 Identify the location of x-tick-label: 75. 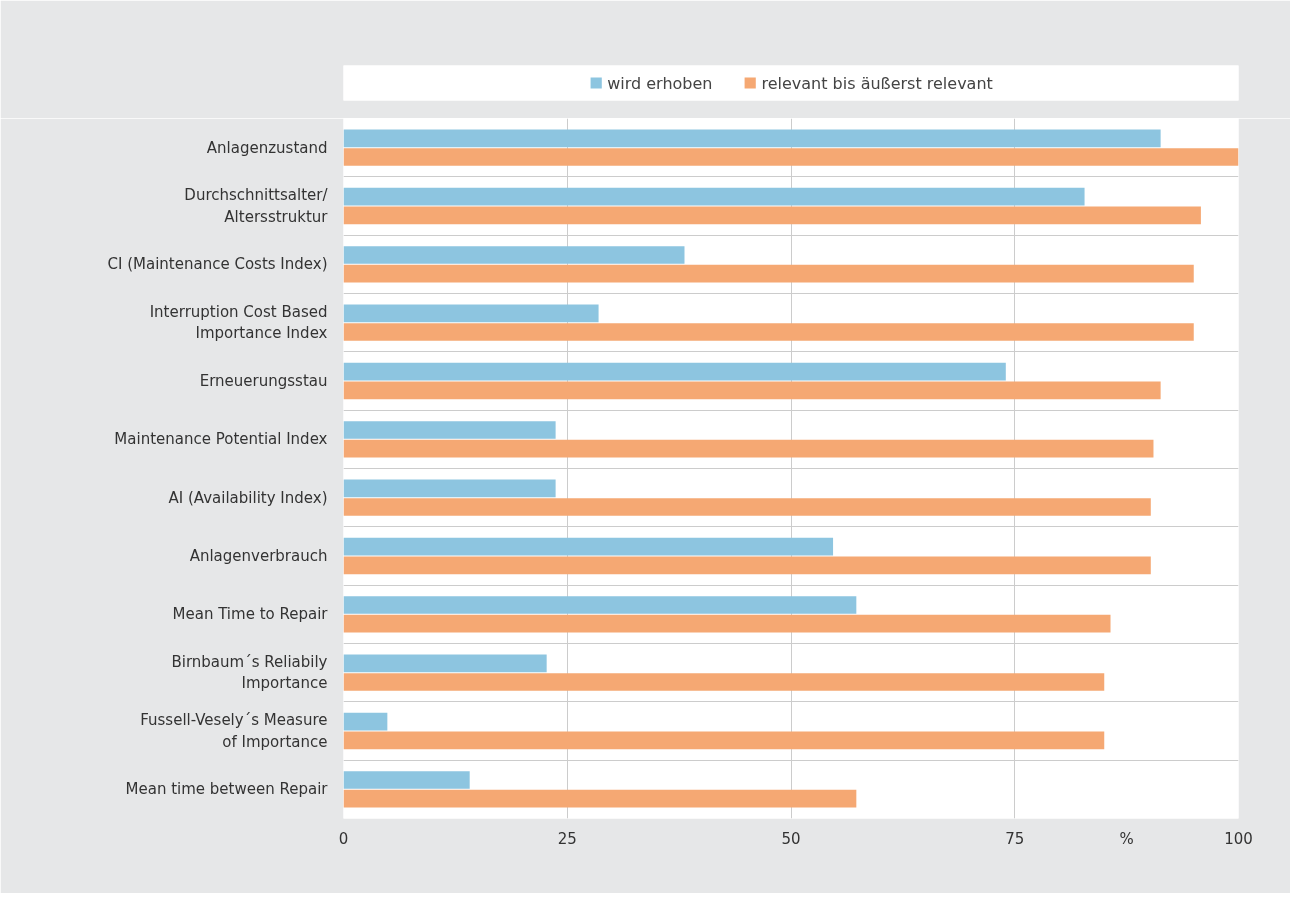
(1015, 838).